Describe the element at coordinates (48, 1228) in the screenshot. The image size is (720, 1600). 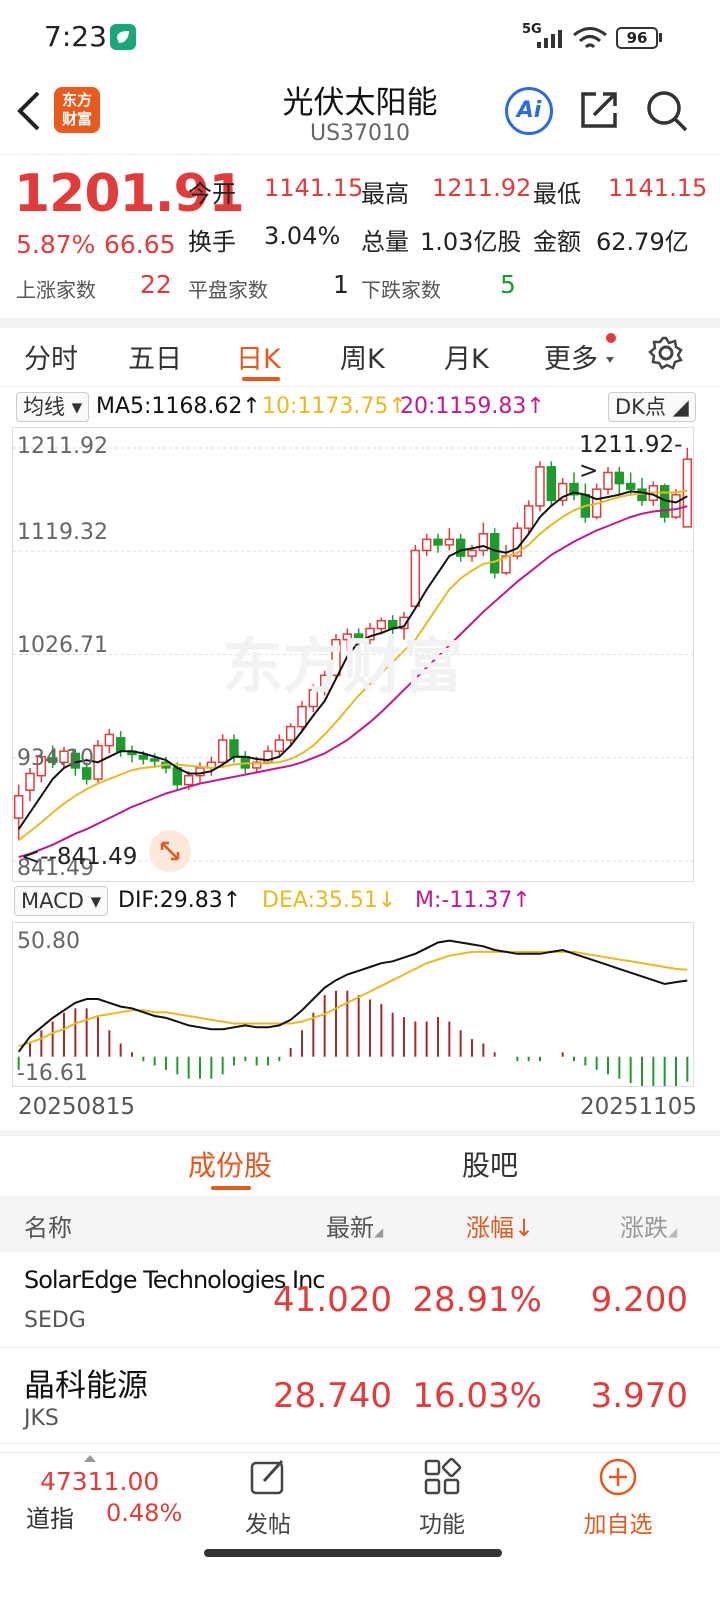
I see `col-name: 名称` at that location.